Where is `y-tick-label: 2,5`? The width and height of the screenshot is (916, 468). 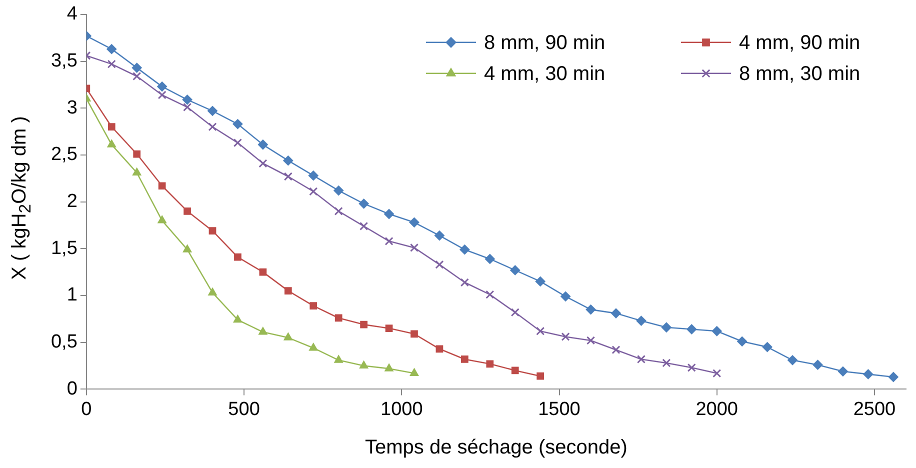
y-tick-label: 2,5 is located at coordinates (64, 155).